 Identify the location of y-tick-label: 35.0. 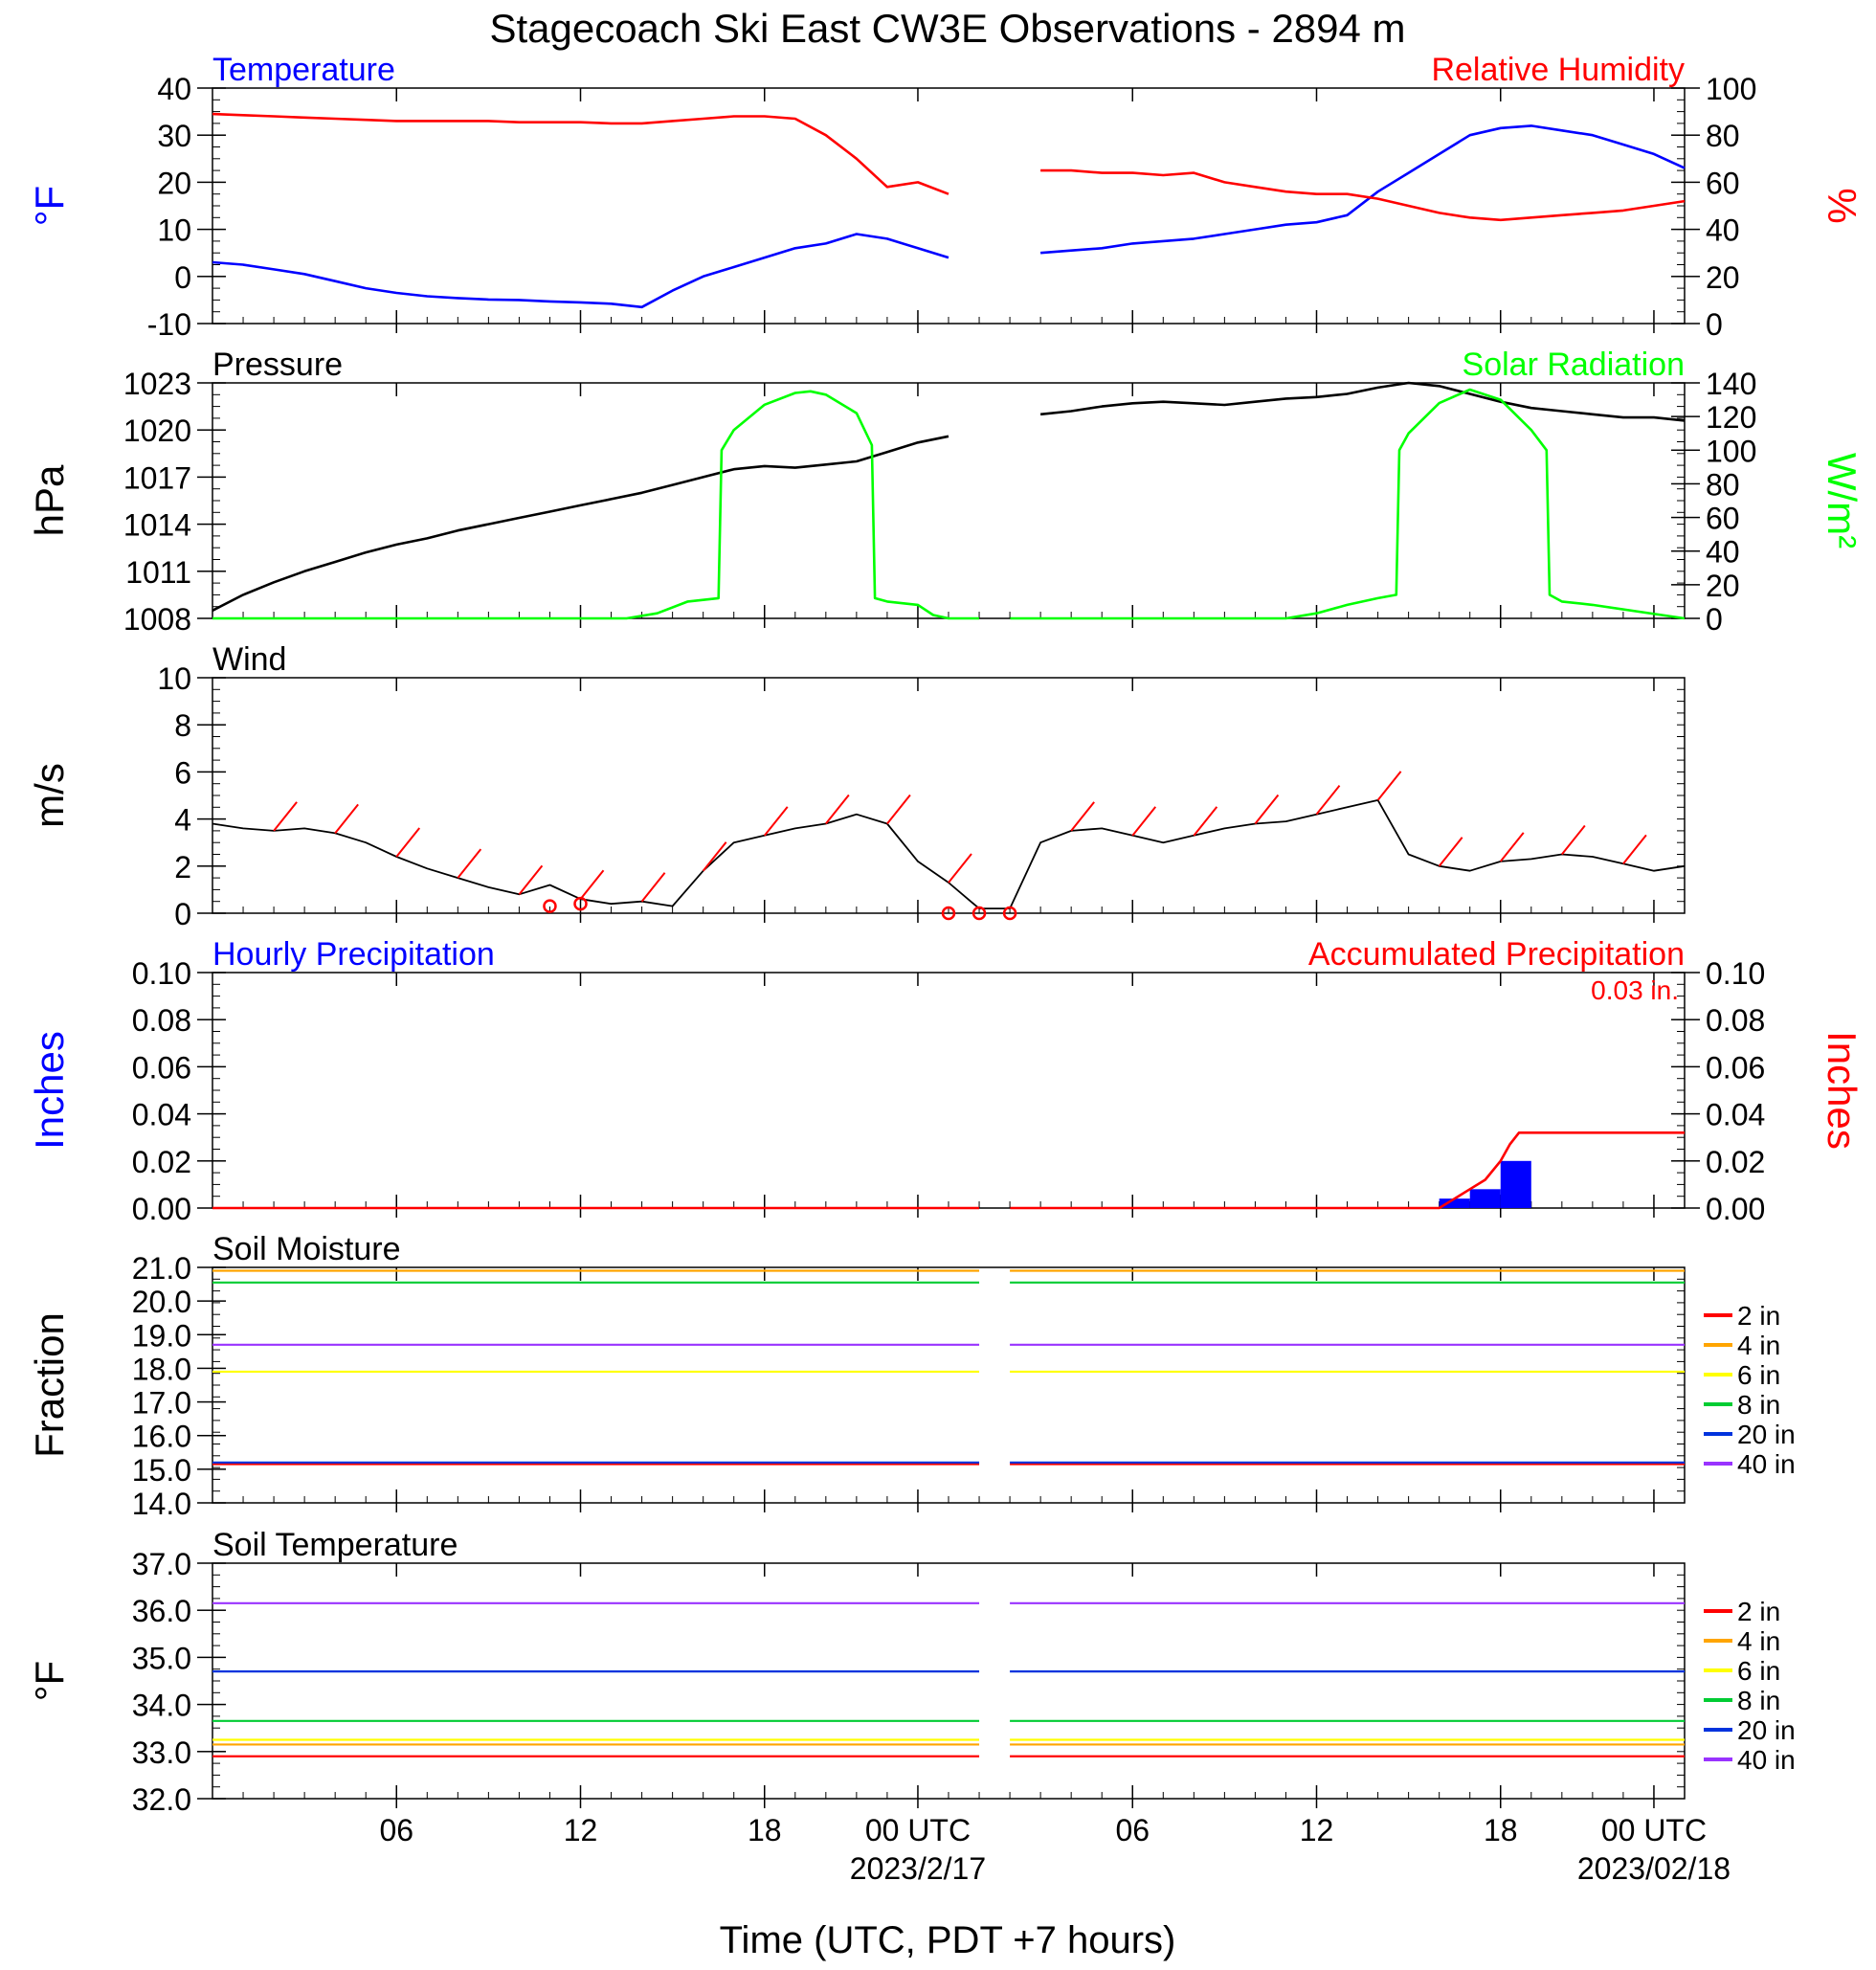
(161, 1658).